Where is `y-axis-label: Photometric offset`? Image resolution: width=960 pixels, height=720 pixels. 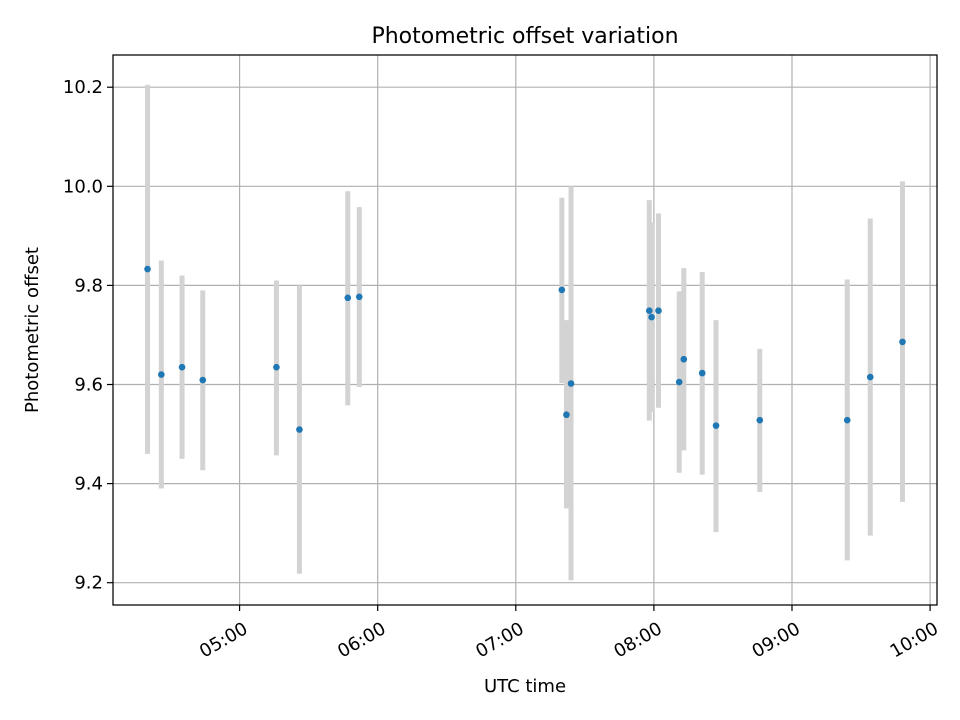 y-axis-label: Photometric offset is located at coordinates (32, 330).